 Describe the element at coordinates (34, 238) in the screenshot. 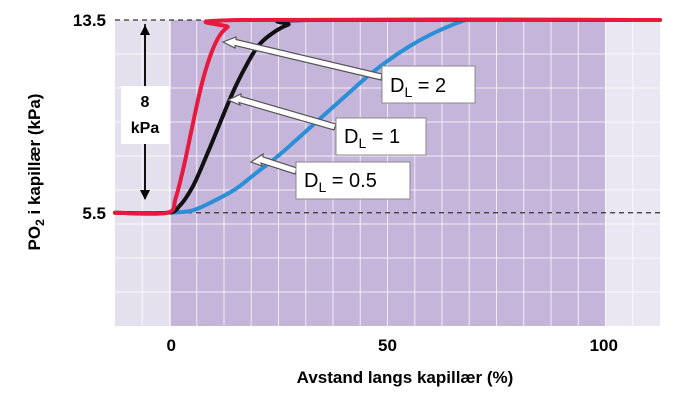

I see `y-axis-title-main: PO` at that location.